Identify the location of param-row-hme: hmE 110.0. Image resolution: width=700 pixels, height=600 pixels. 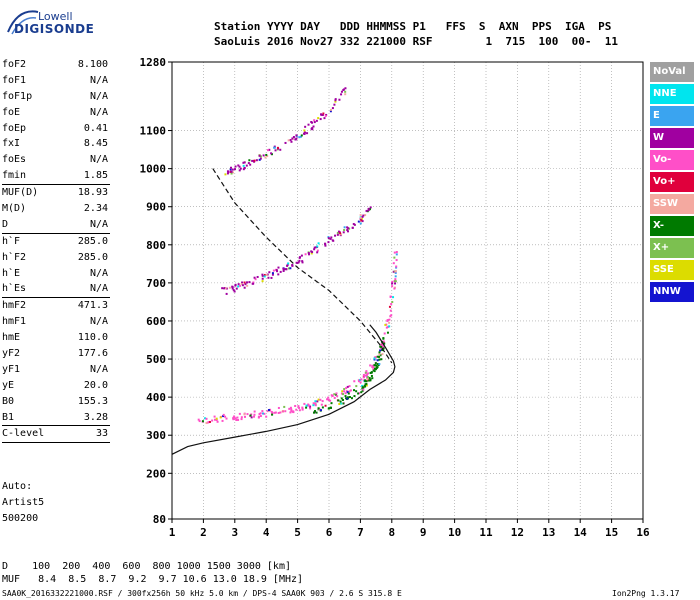
(56, 338).